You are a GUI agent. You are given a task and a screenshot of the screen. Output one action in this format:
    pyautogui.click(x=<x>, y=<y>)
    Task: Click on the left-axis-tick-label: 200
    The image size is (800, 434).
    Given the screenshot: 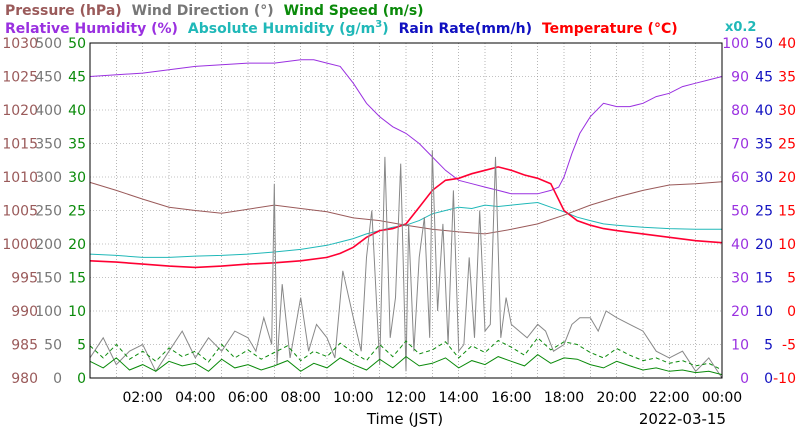 What is the action you would take?
    pyautogui.click(x=48, y=245)
    